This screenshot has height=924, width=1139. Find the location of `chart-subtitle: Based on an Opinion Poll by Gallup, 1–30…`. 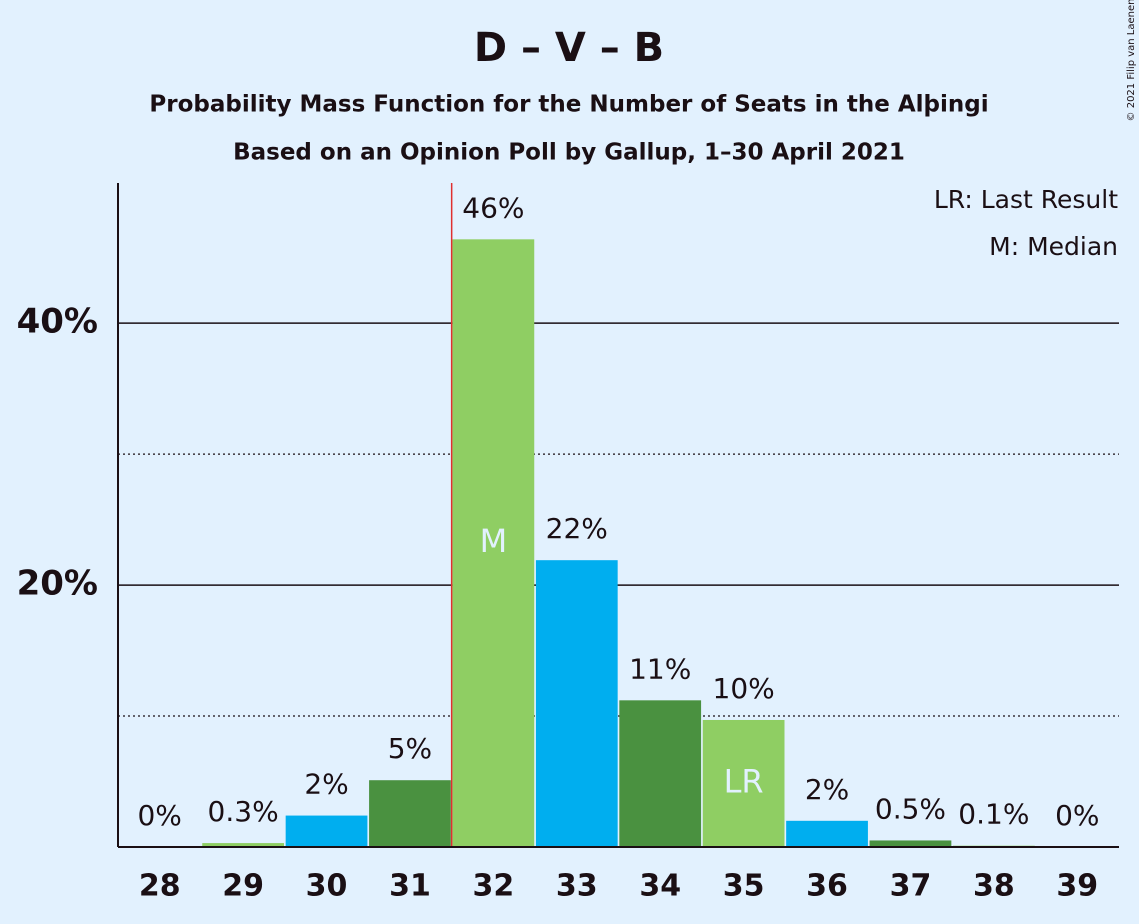

chart-subtitle: Based on an Opinion Poll by Gallup, 1–30… is located at coordinates (569, 153).